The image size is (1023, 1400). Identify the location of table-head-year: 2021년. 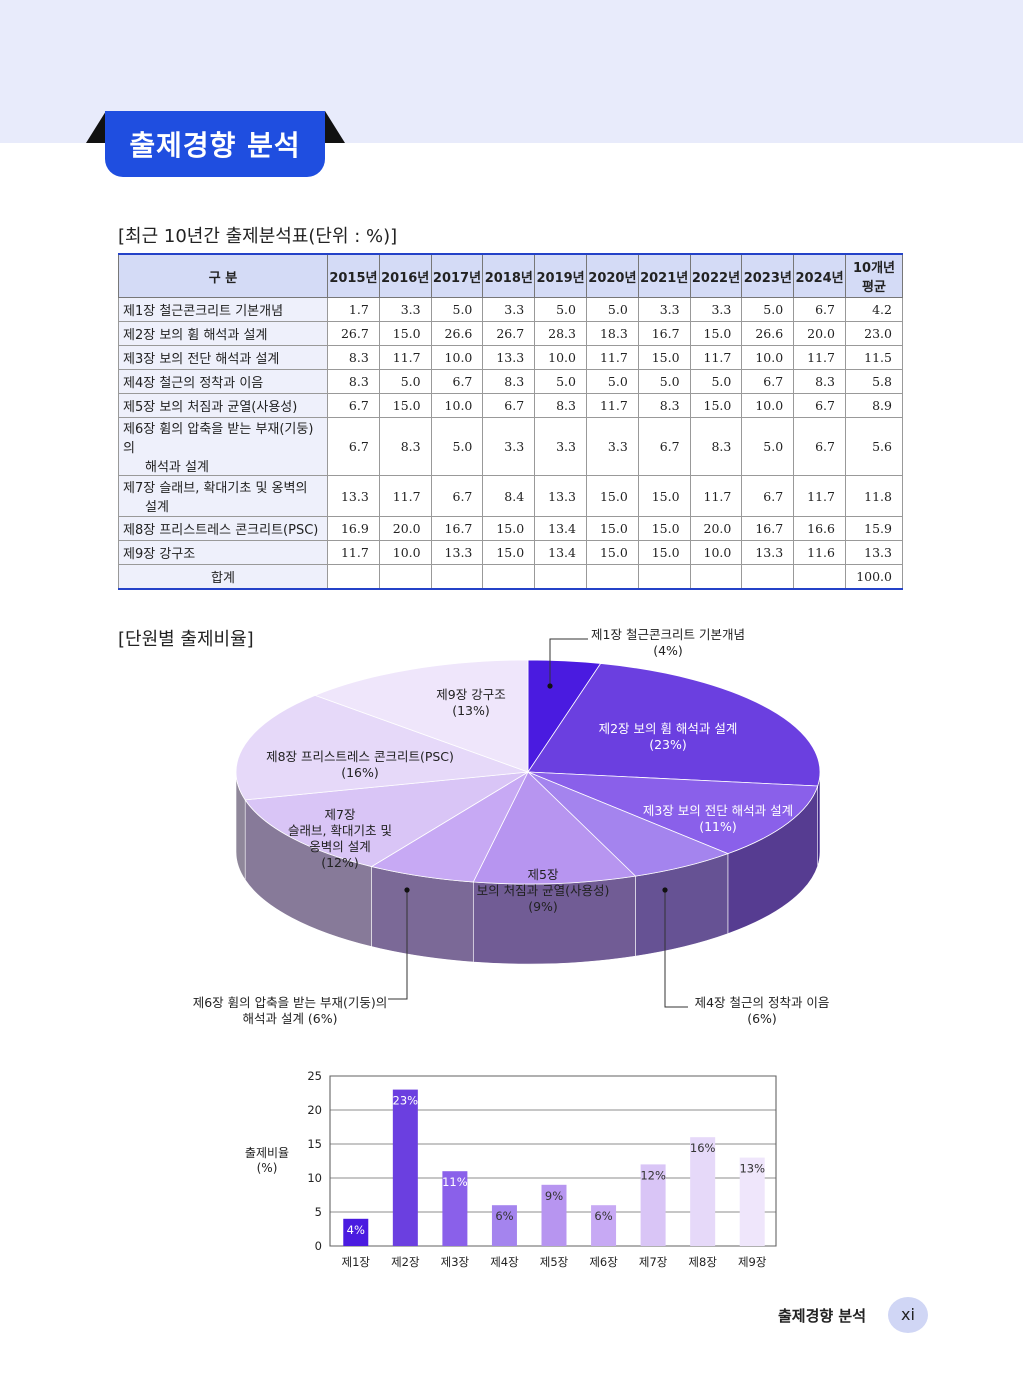
(664, 275).